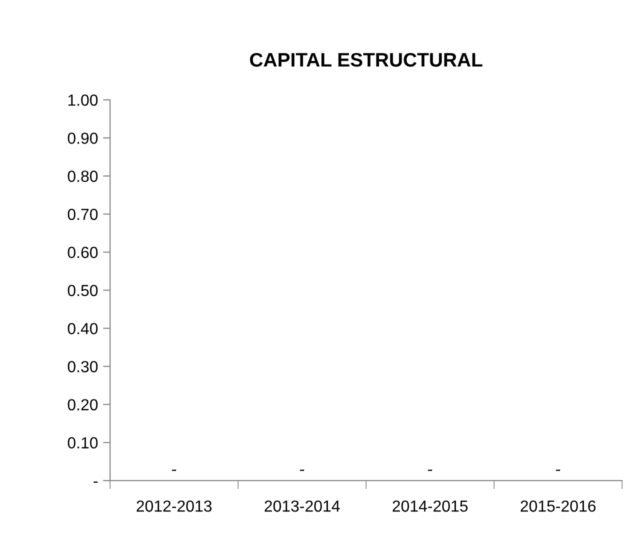 This screenshot has width=640, height=534. Describe the element at coordinates (366, 59) in the screenshot. I see `chart-title: CAPITAL ESTRUCTURAL` at that location.